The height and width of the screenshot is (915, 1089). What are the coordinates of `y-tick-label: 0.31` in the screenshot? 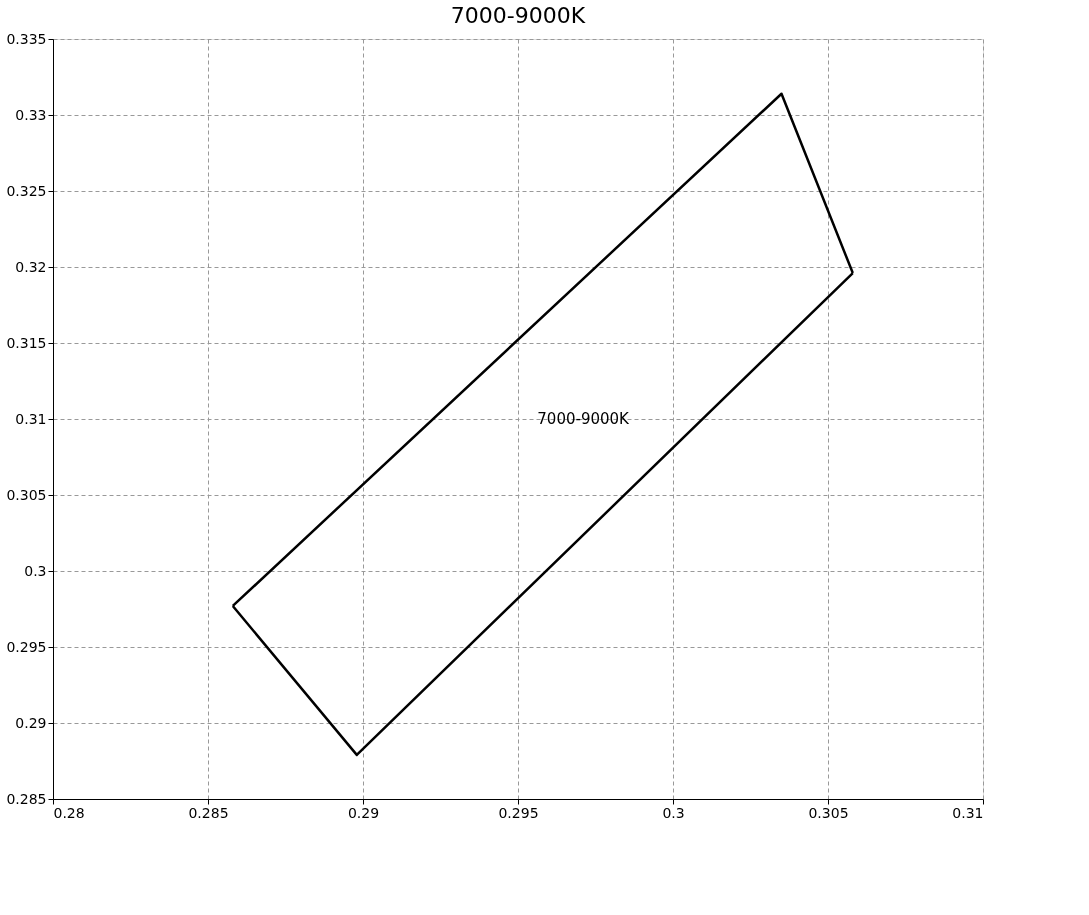 It's located at (31, 418).